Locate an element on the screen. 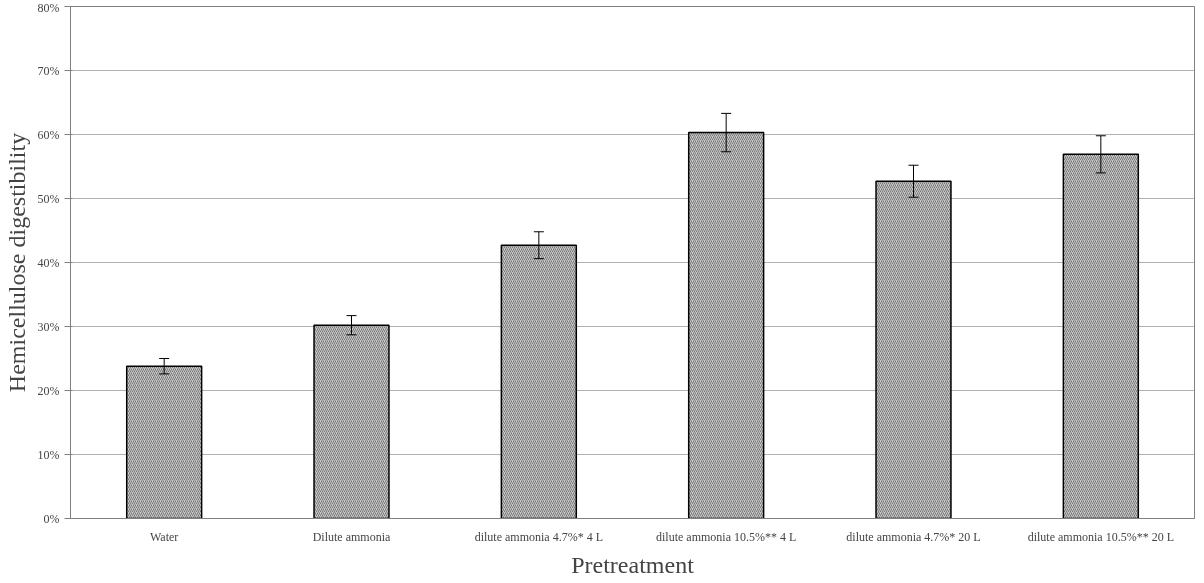 The height and width of the screenshot is (583, 1204). y-tick-label: 0% is located at coordinates (51, 518).